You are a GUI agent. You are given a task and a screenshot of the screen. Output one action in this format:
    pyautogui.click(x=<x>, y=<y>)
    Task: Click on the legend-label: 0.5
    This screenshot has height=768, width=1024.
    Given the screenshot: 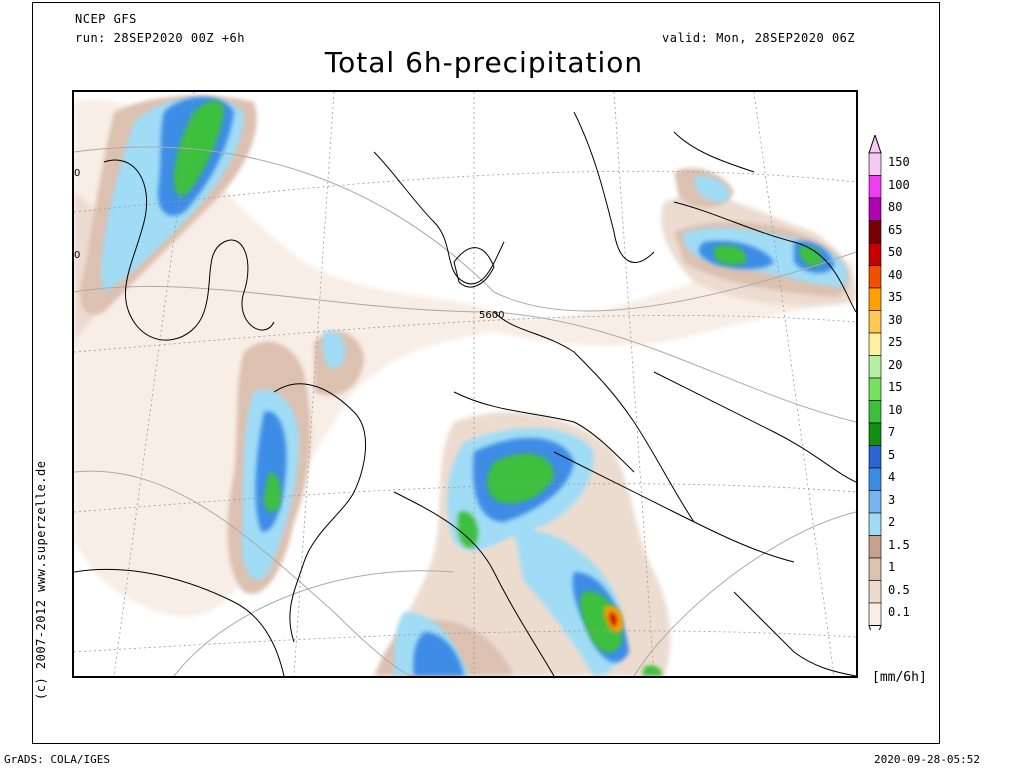 What is the action you would take?
    pyautogui.click(x=899, y=589)
    